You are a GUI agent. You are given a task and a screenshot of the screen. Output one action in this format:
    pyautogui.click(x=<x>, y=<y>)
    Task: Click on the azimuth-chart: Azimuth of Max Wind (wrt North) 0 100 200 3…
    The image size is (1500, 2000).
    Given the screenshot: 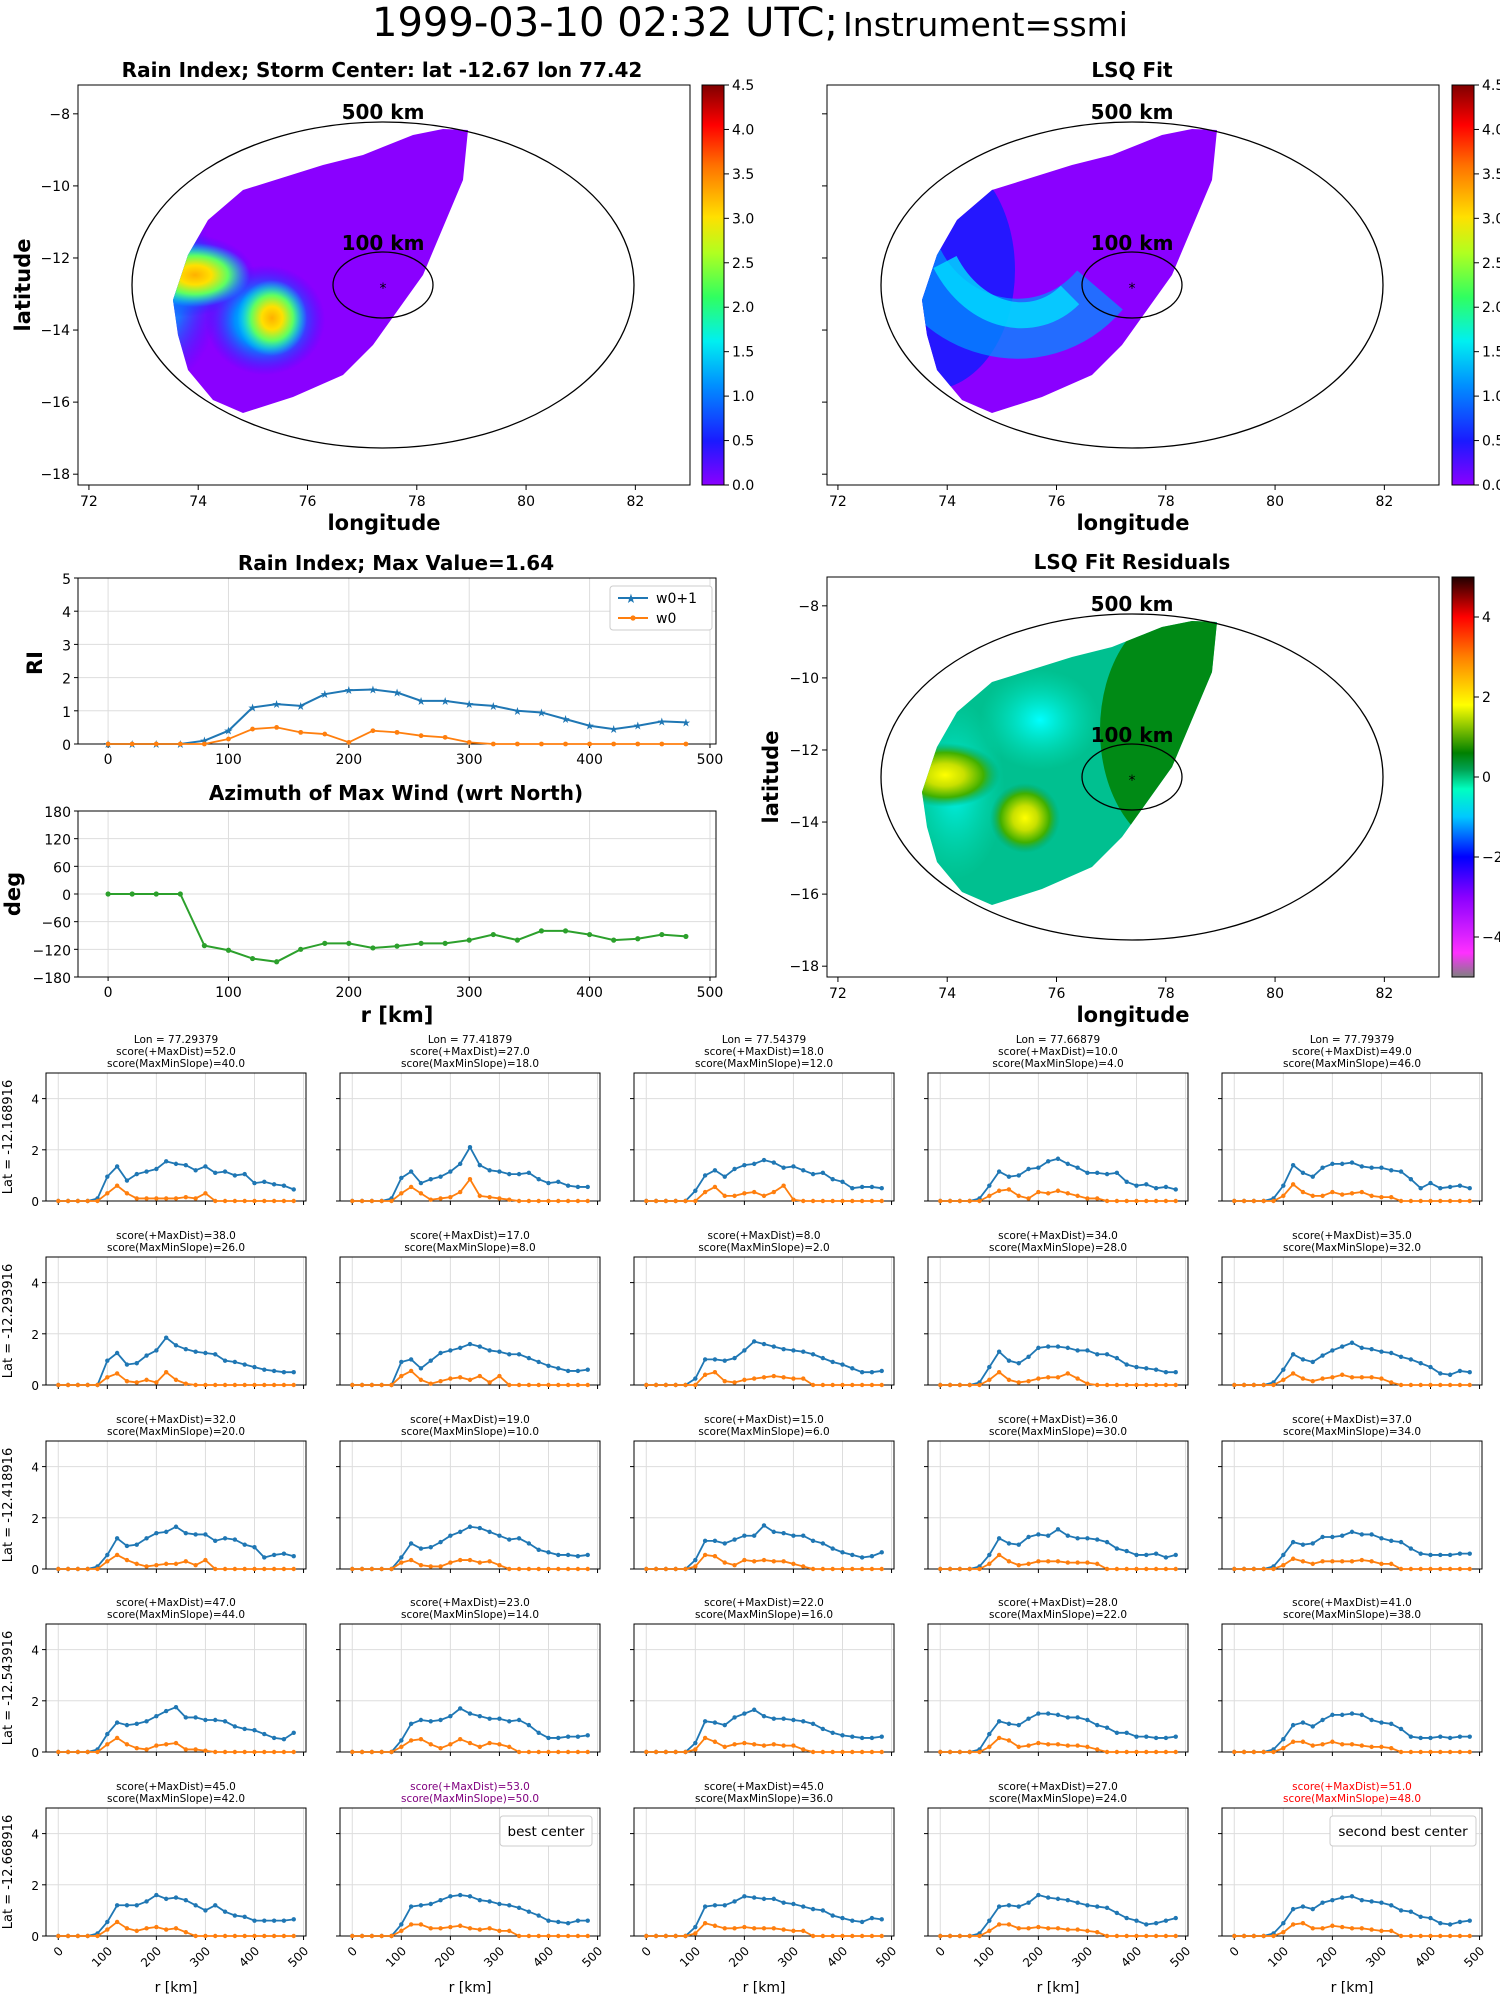 What is the action you would take?
    pyautogui.click(x=362, y=904)
    